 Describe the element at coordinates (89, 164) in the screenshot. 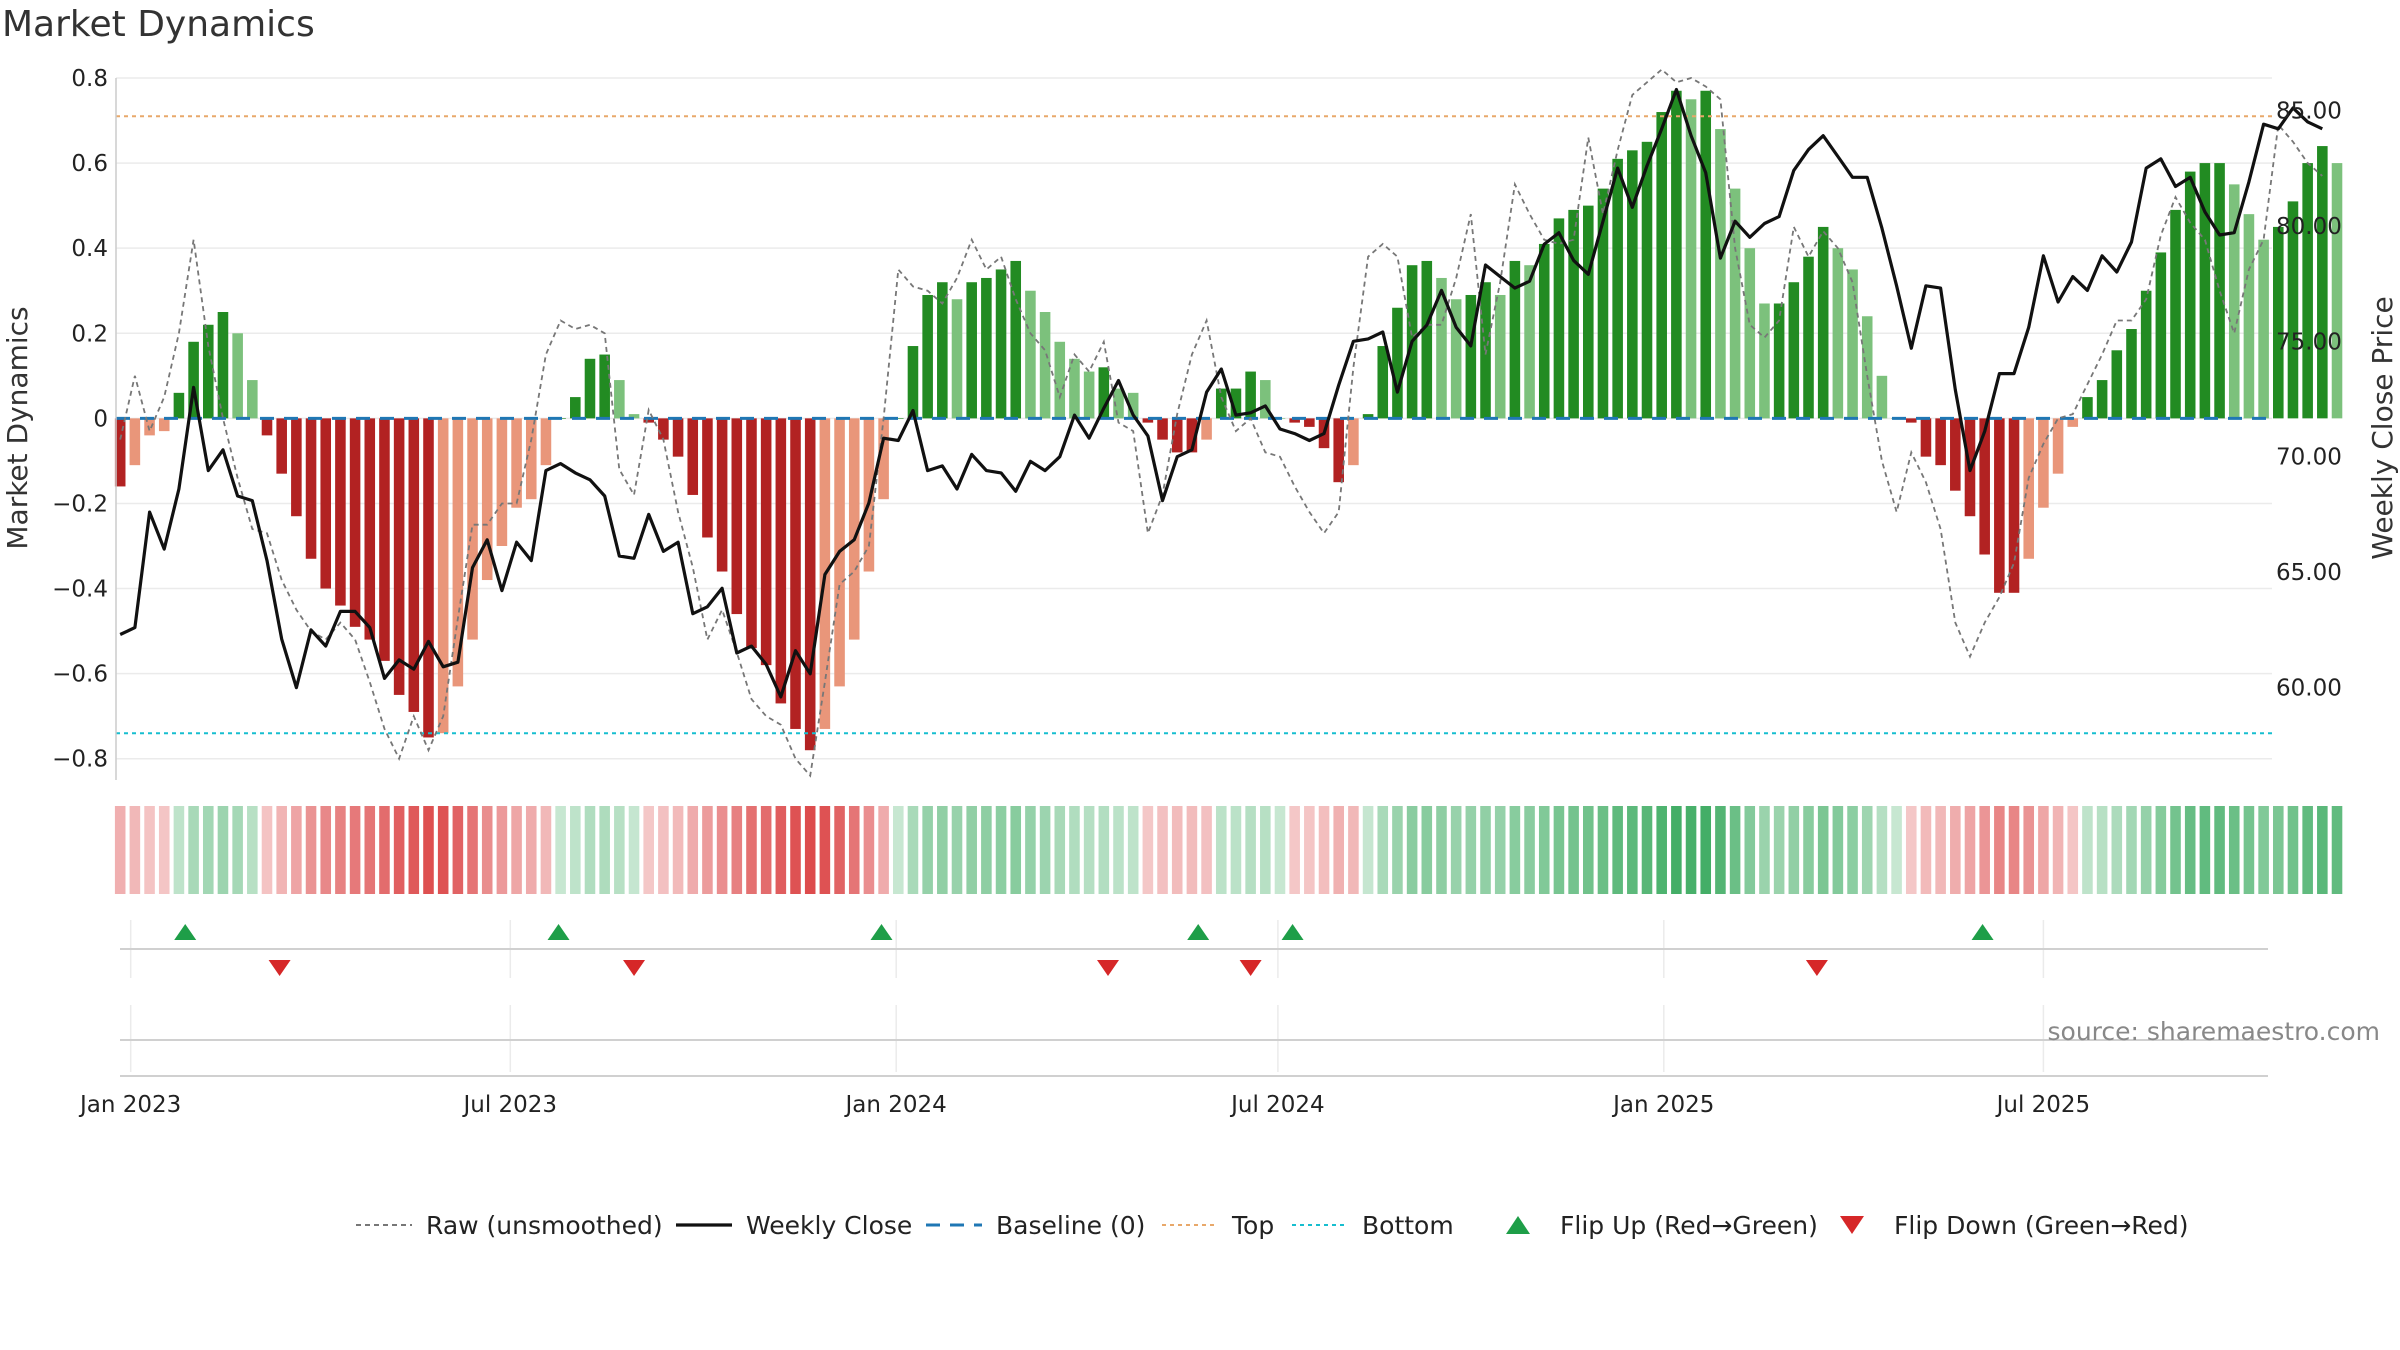

I see `y-tick-label: 0.6` at that location.